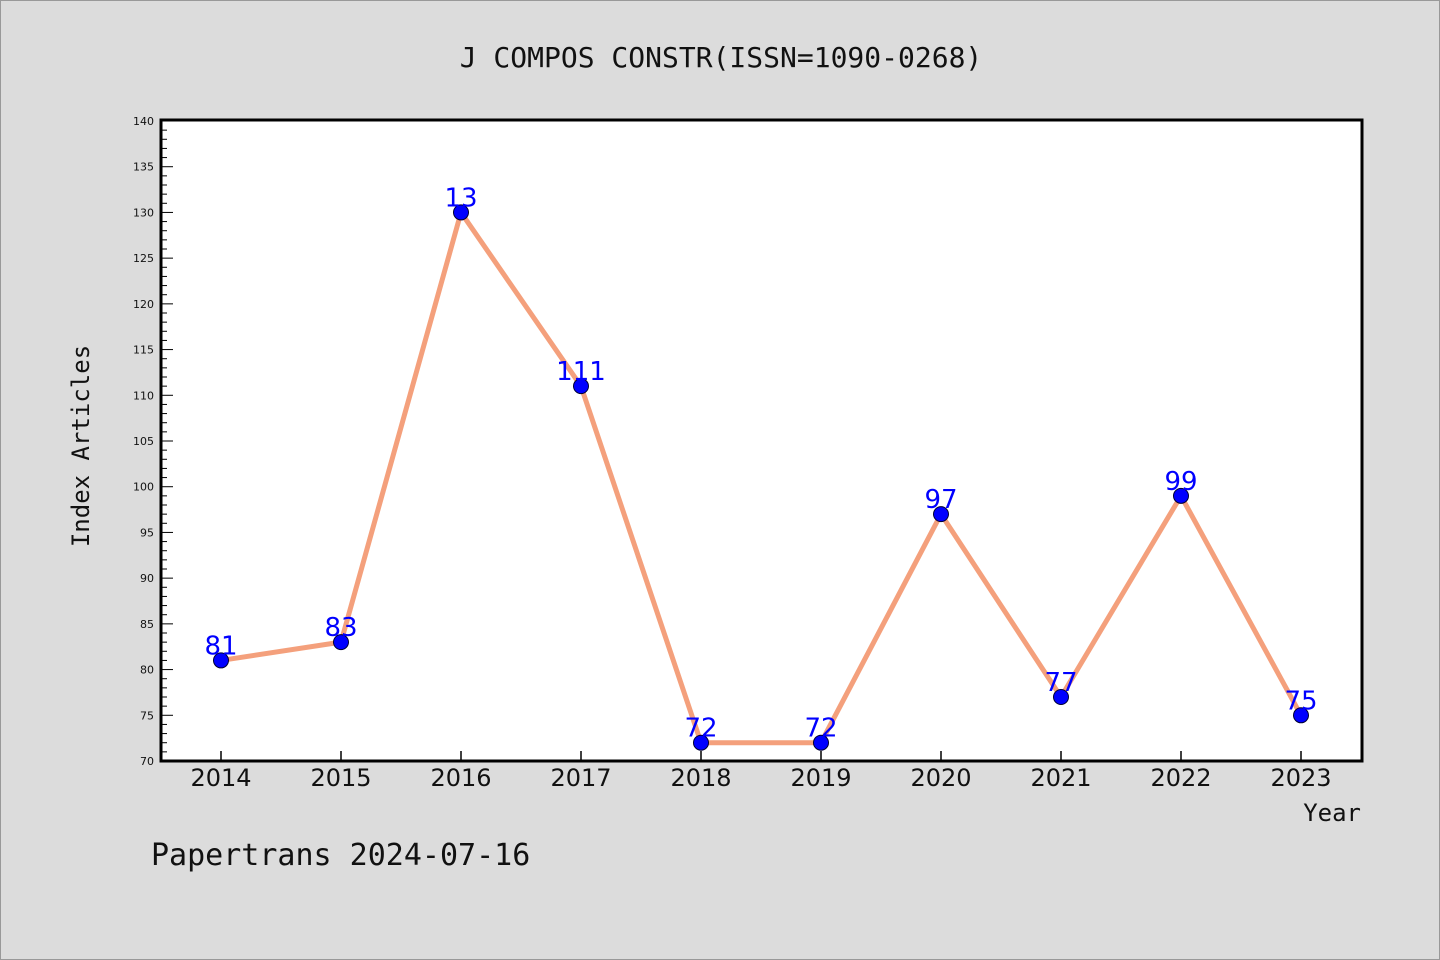 This screenshot has width=1440, height=960. What do you see at coordinates (1300, 778) in the screenshot?
I see `x-tick-label: 2023` at bounding box center [1300, 778].